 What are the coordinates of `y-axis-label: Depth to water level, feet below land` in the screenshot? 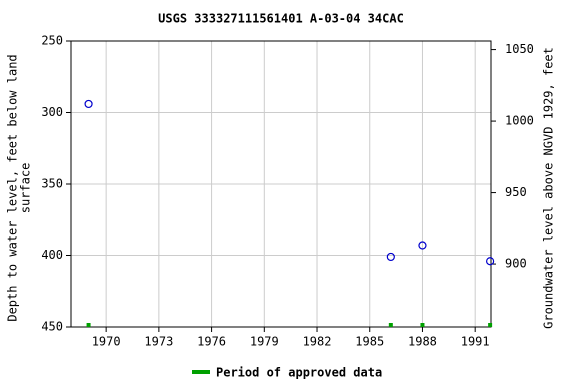 It's located at (13, 187).